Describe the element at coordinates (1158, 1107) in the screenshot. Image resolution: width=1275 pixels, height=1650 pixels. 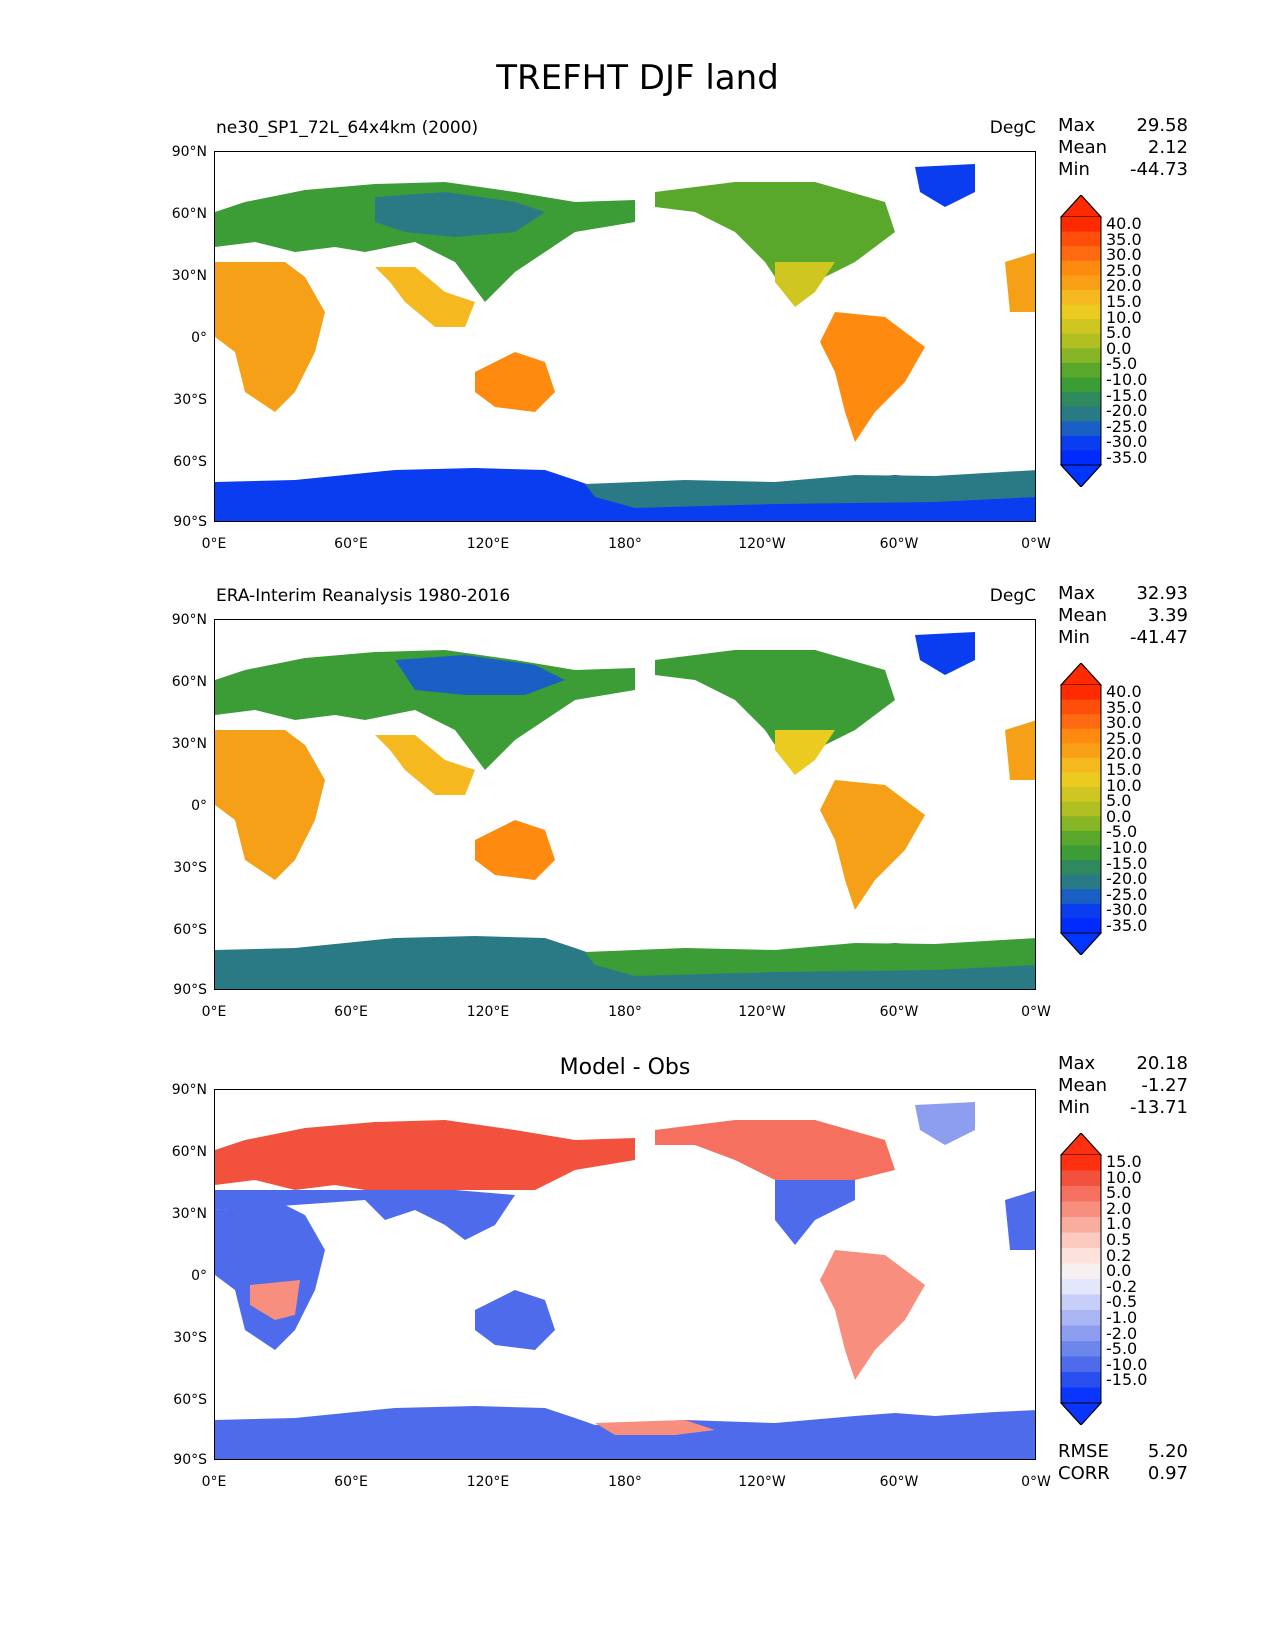
I see `stat-value: -13.71` at that location.